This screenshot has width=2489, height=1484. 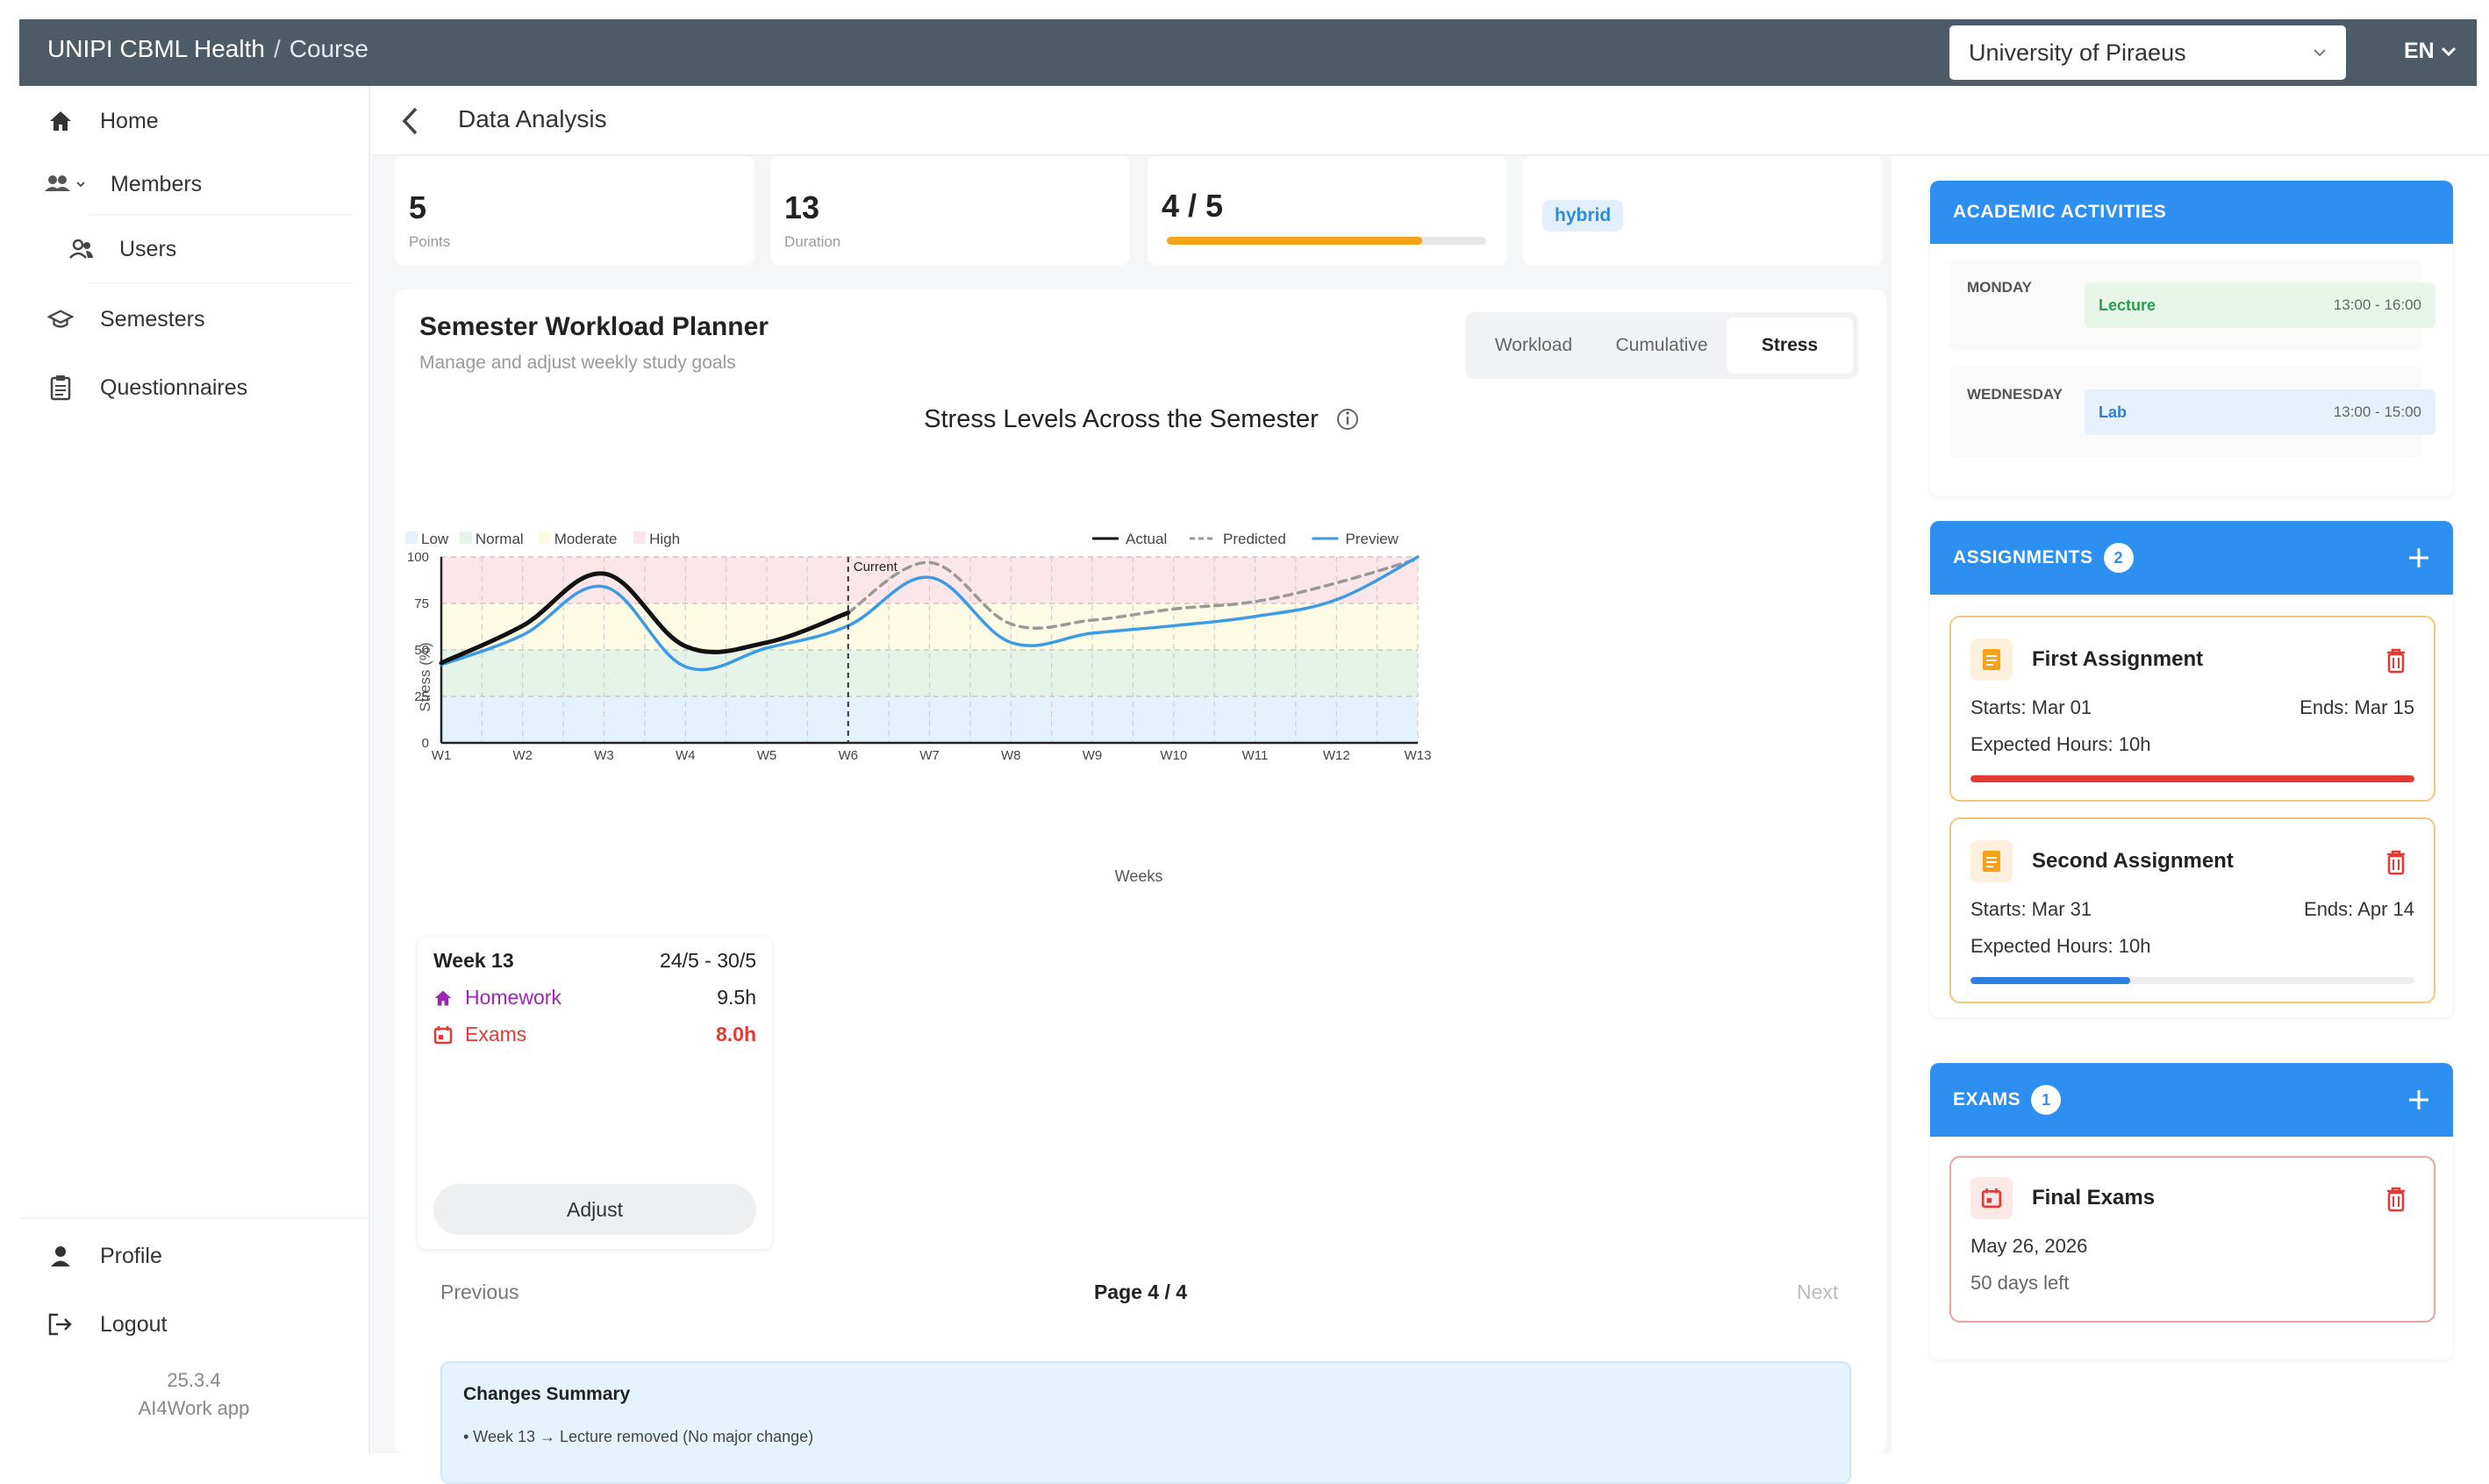 I want to click on y-tick-label: 25, so click(x=421, y=696).